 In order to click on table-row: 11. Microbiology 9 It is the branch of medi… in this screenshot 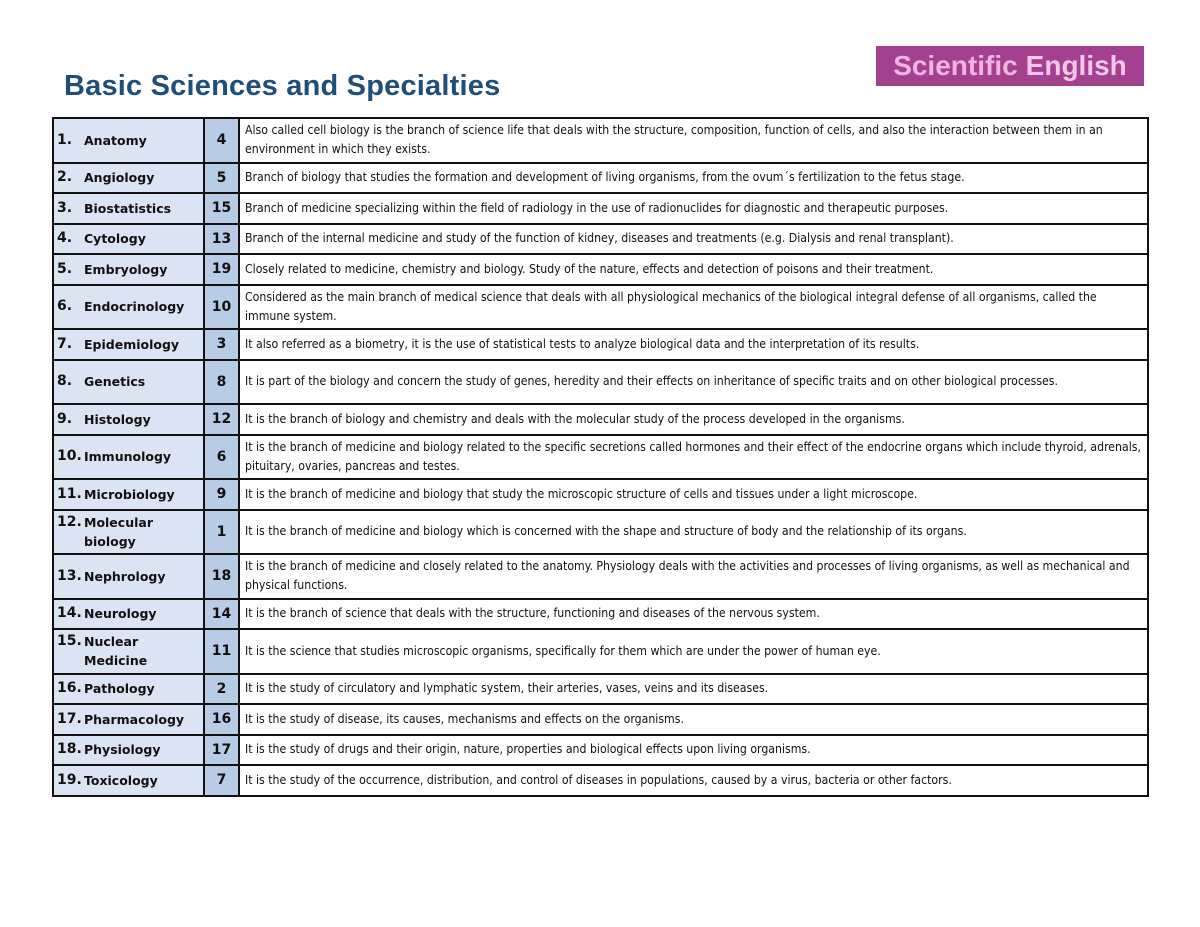, I will do `click(600, 494)`.